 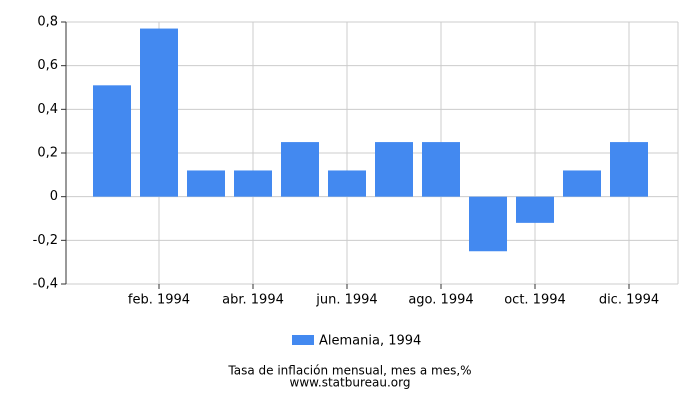 I want to click on y-tick-label: 0,4, so click(x=47, y=109).